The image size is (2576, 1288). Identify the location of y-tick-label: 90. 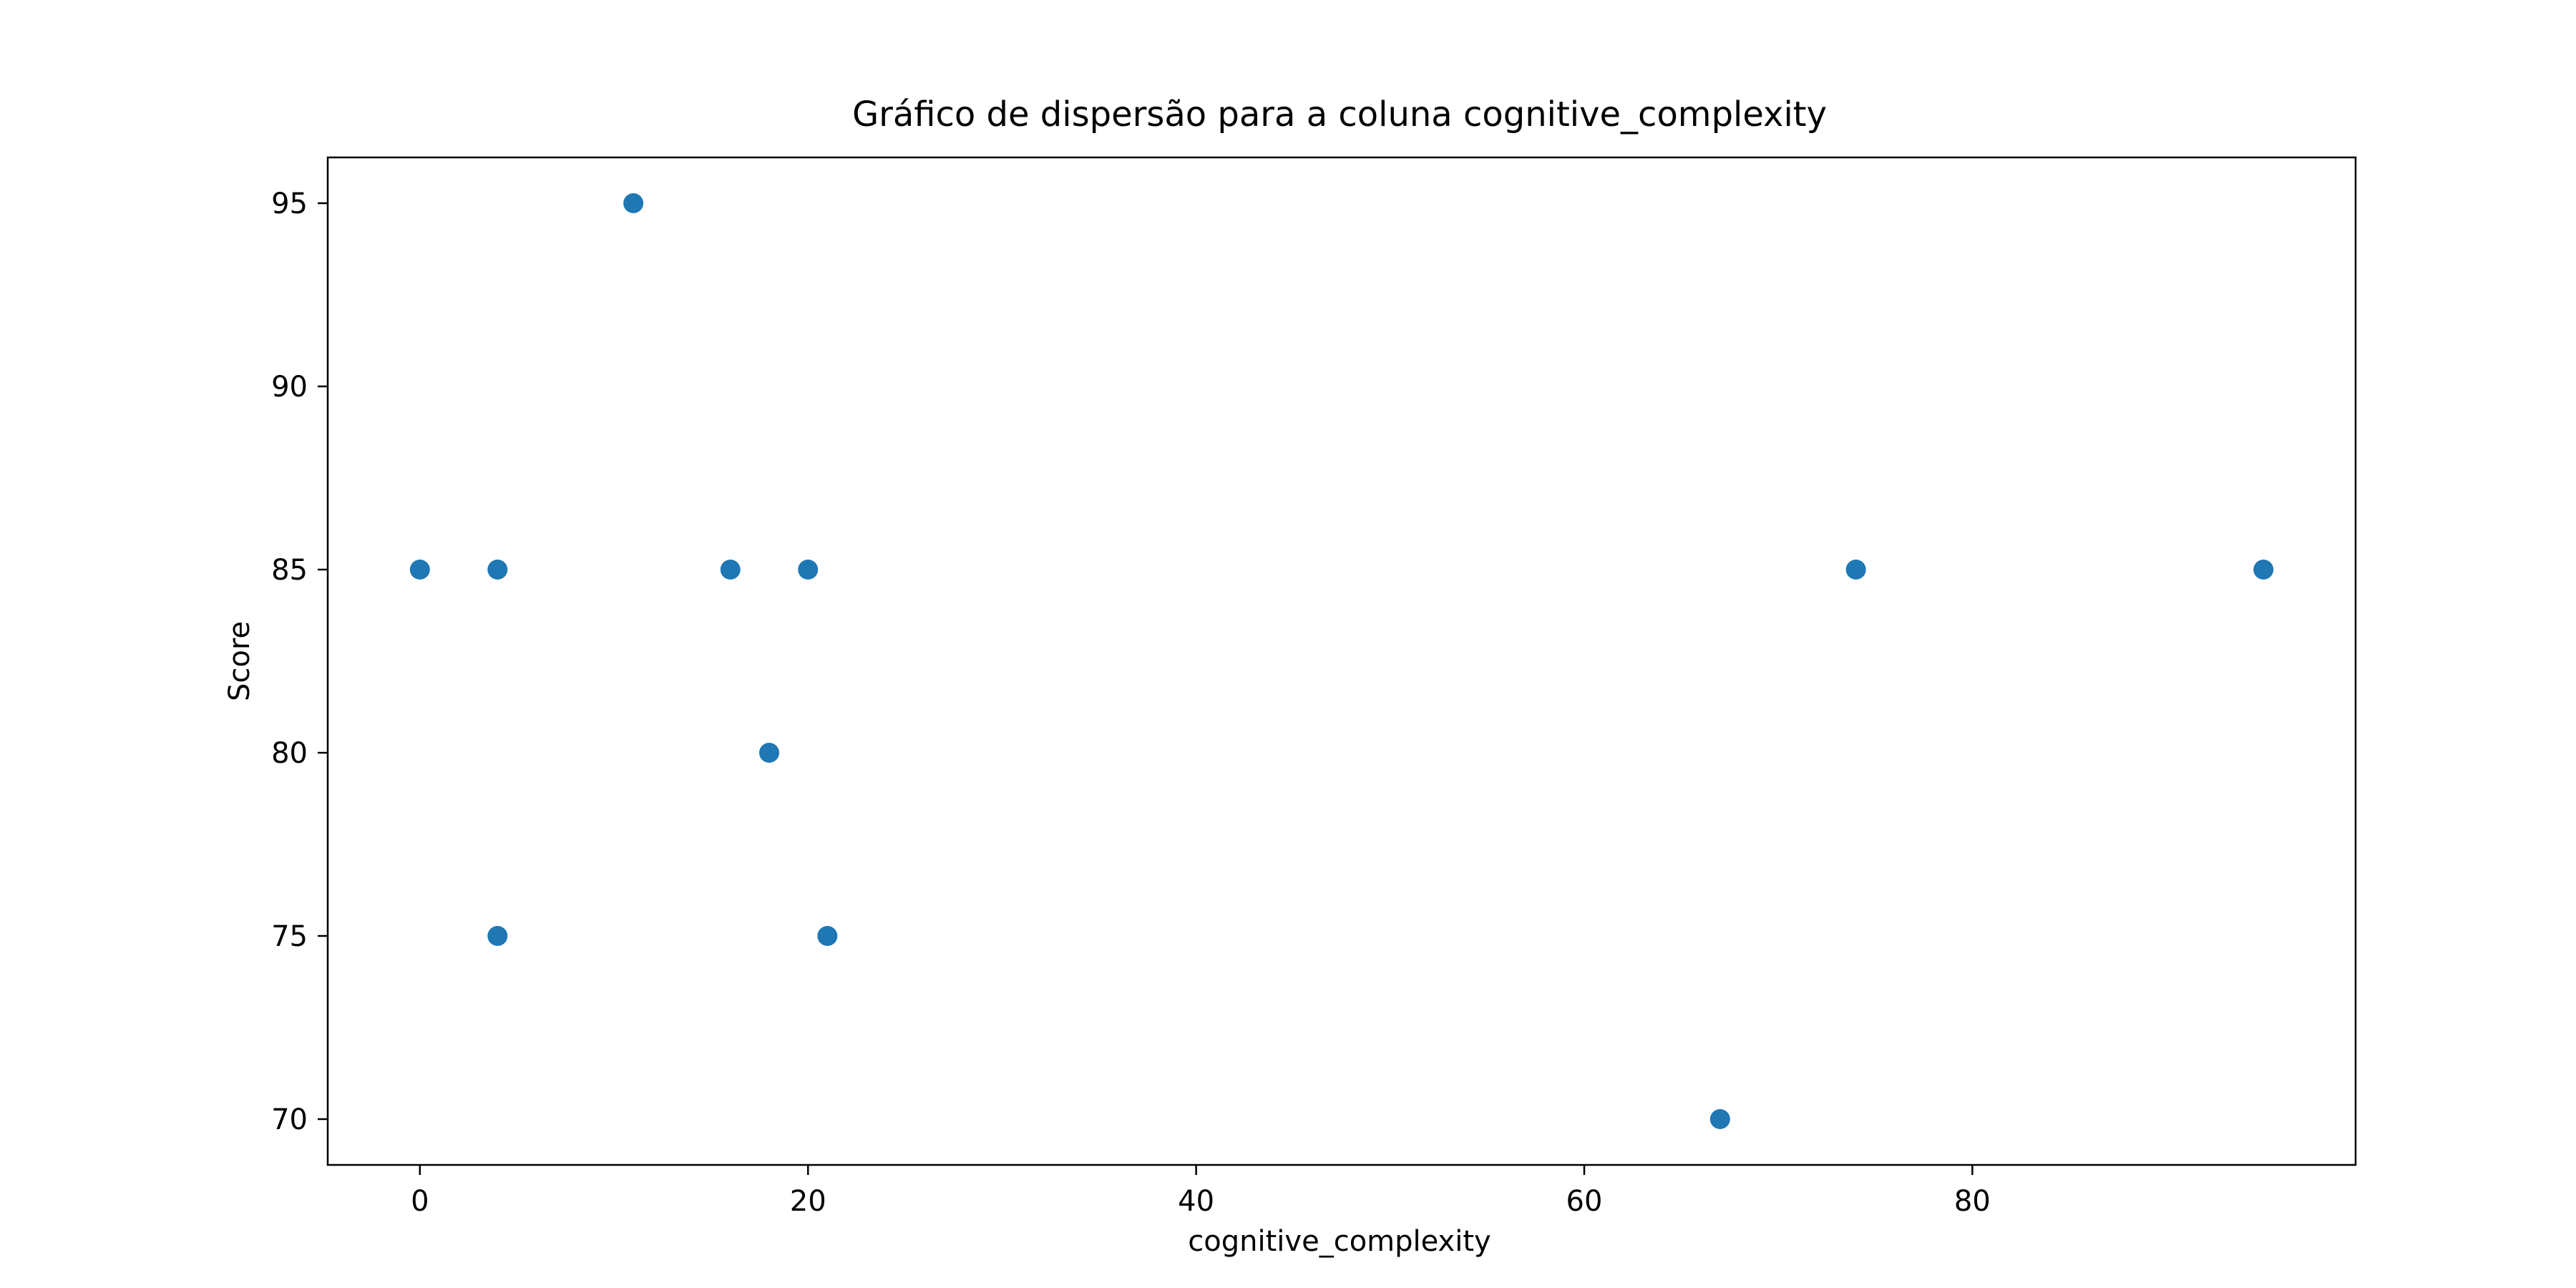
(289, 387).